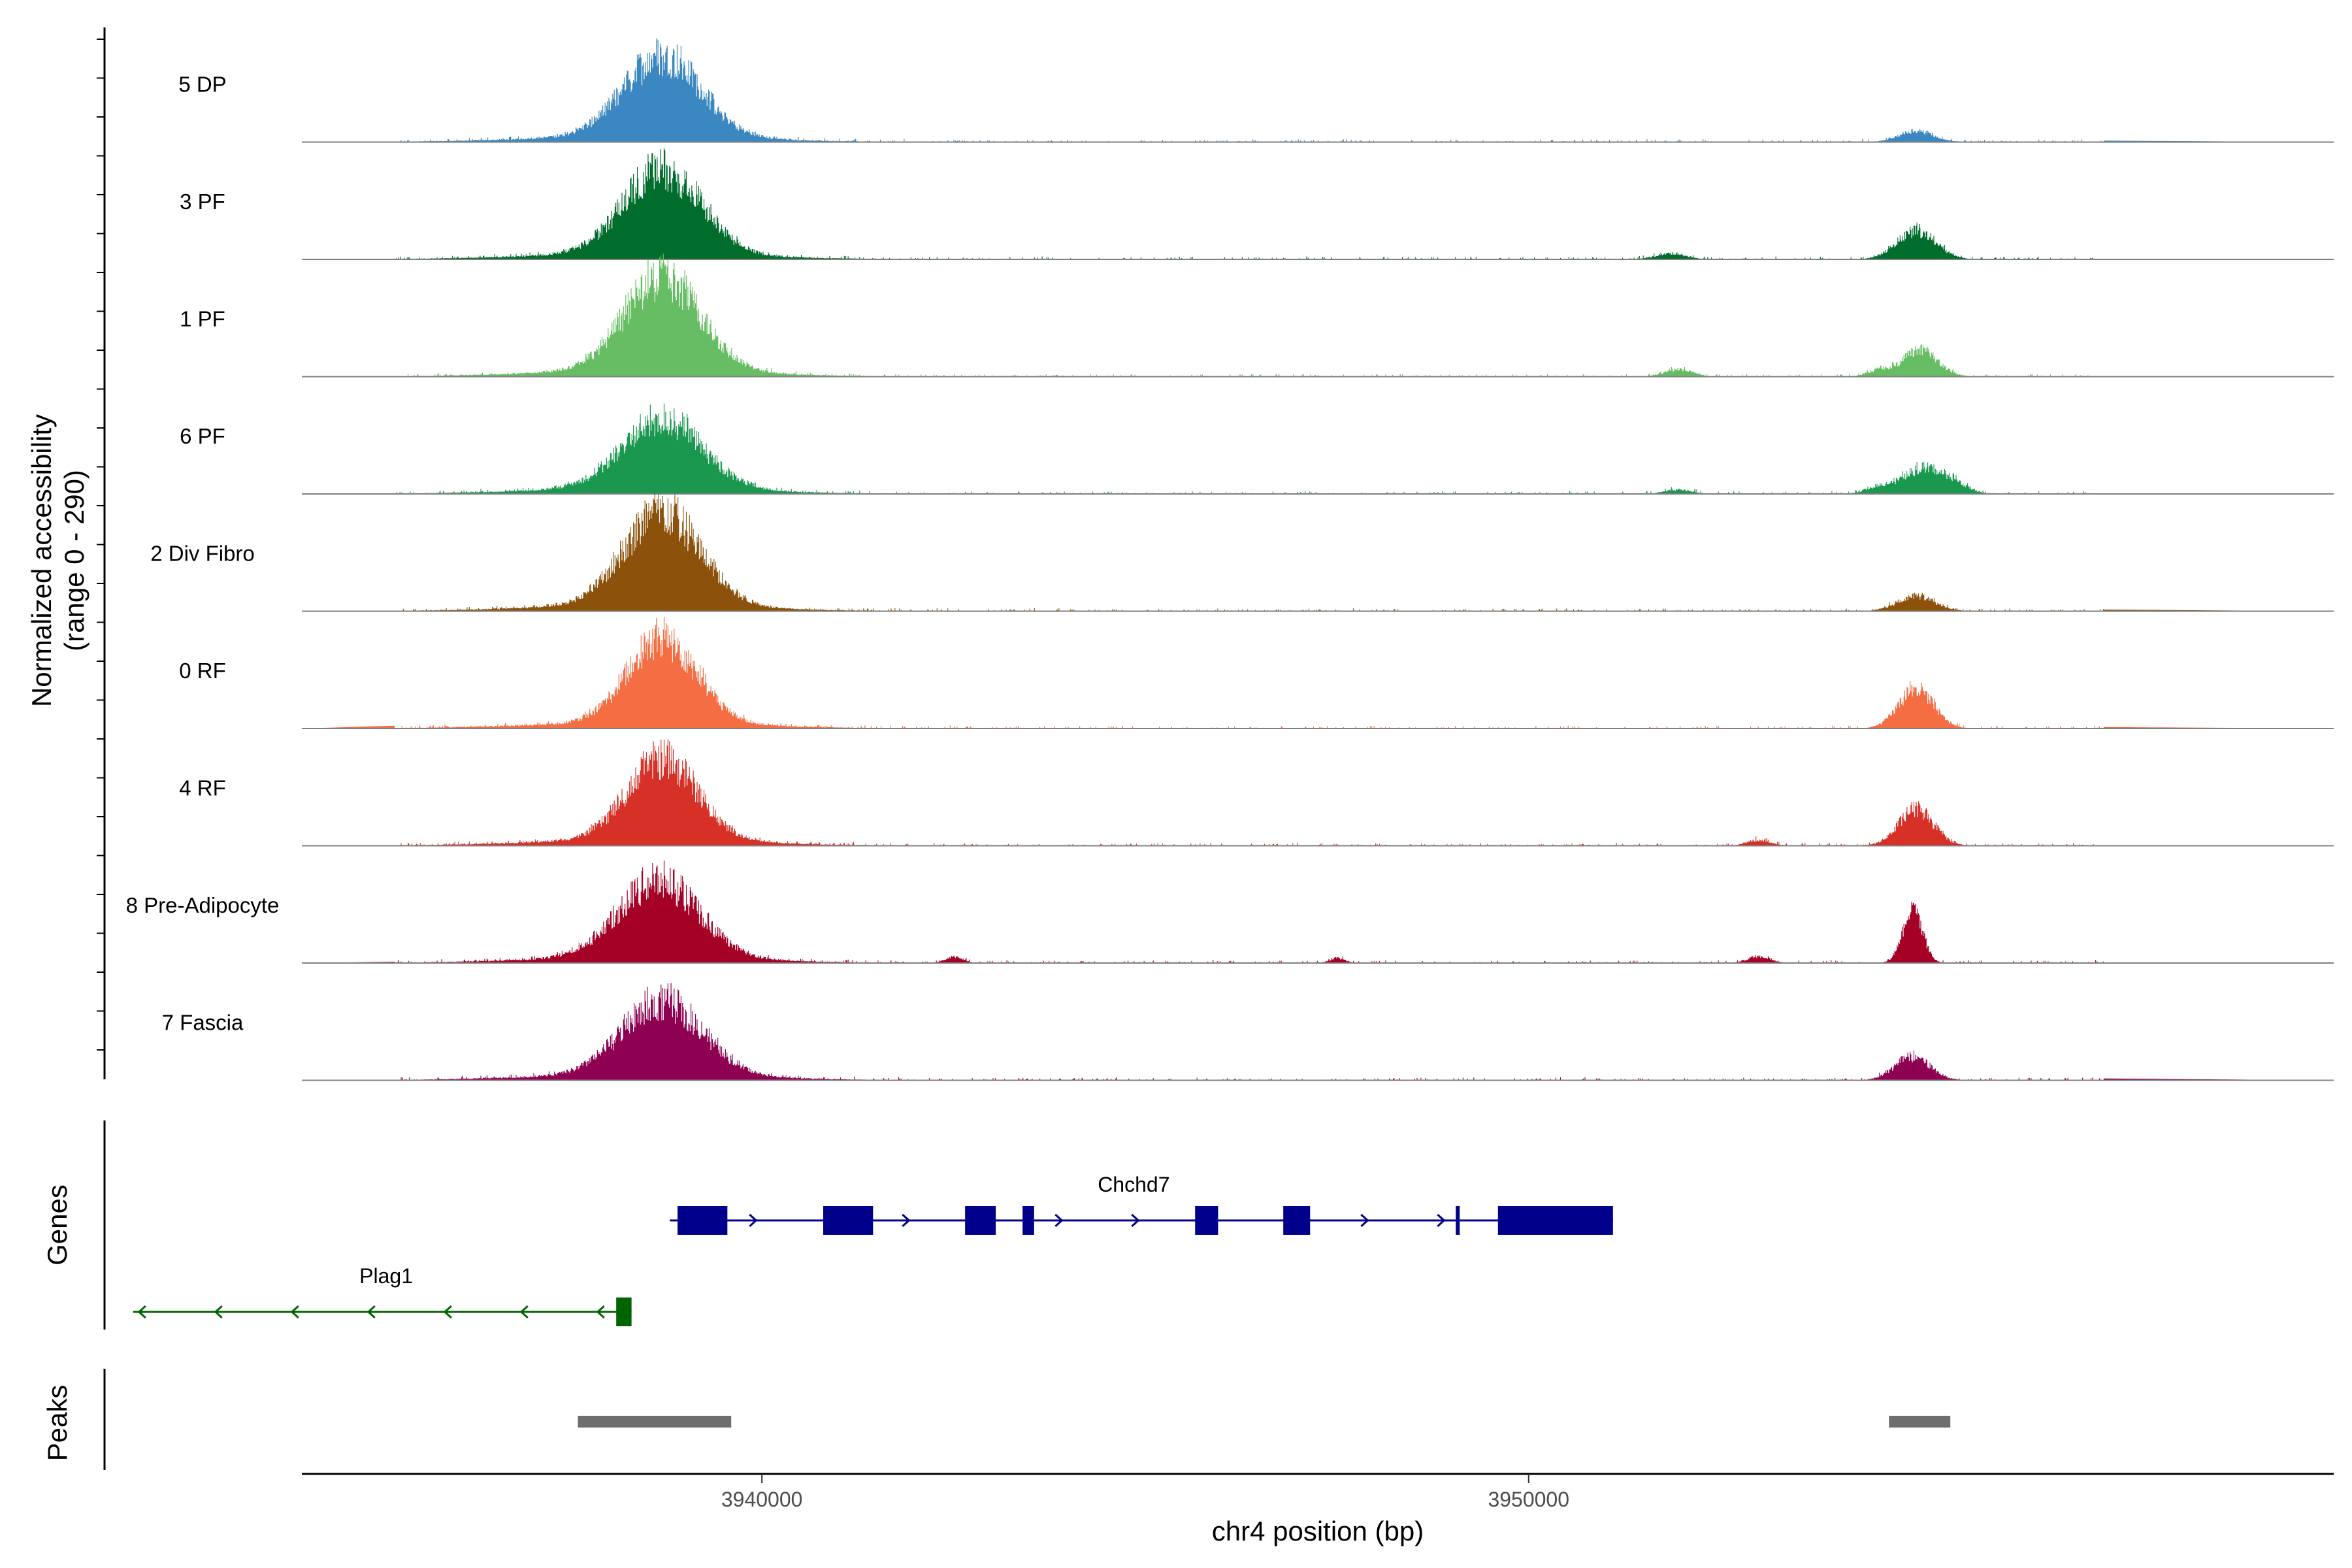 This screenshot has width=2352, height=1568. What do you see at coordinates (1528, 1499) in the screenshot?
I see `x-tick-label: 3950000` at bounding box center [1528, 1499].